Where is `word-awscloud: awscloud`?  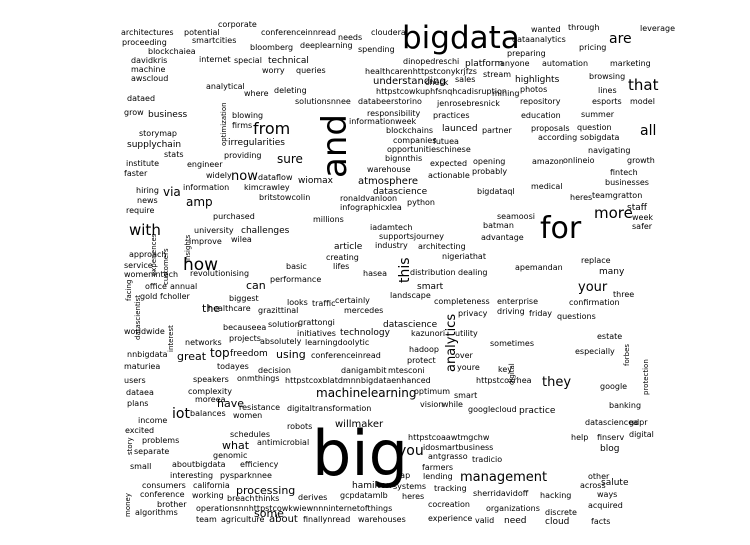 word-awscloud: awscloud is located at coordinates (149, 78).